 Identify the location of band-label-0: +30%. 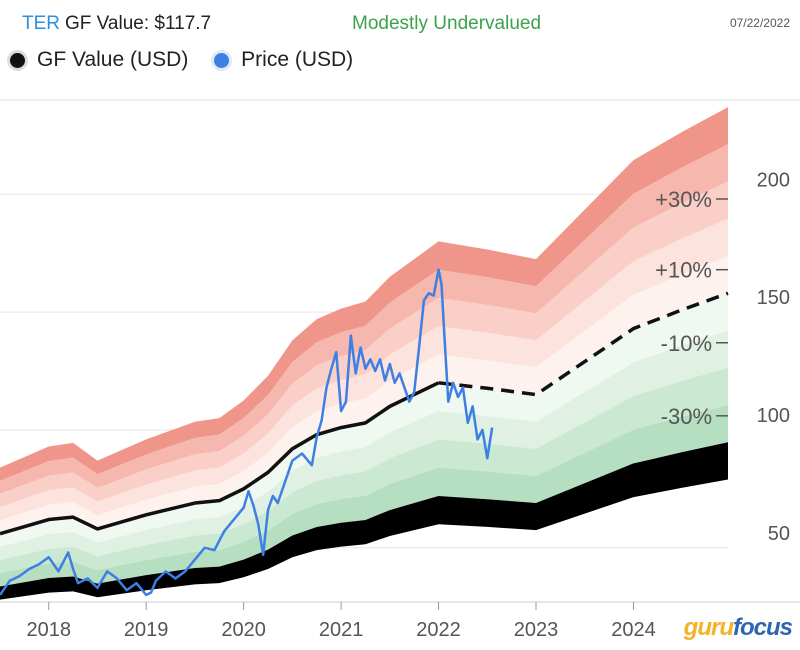
(683, 199).